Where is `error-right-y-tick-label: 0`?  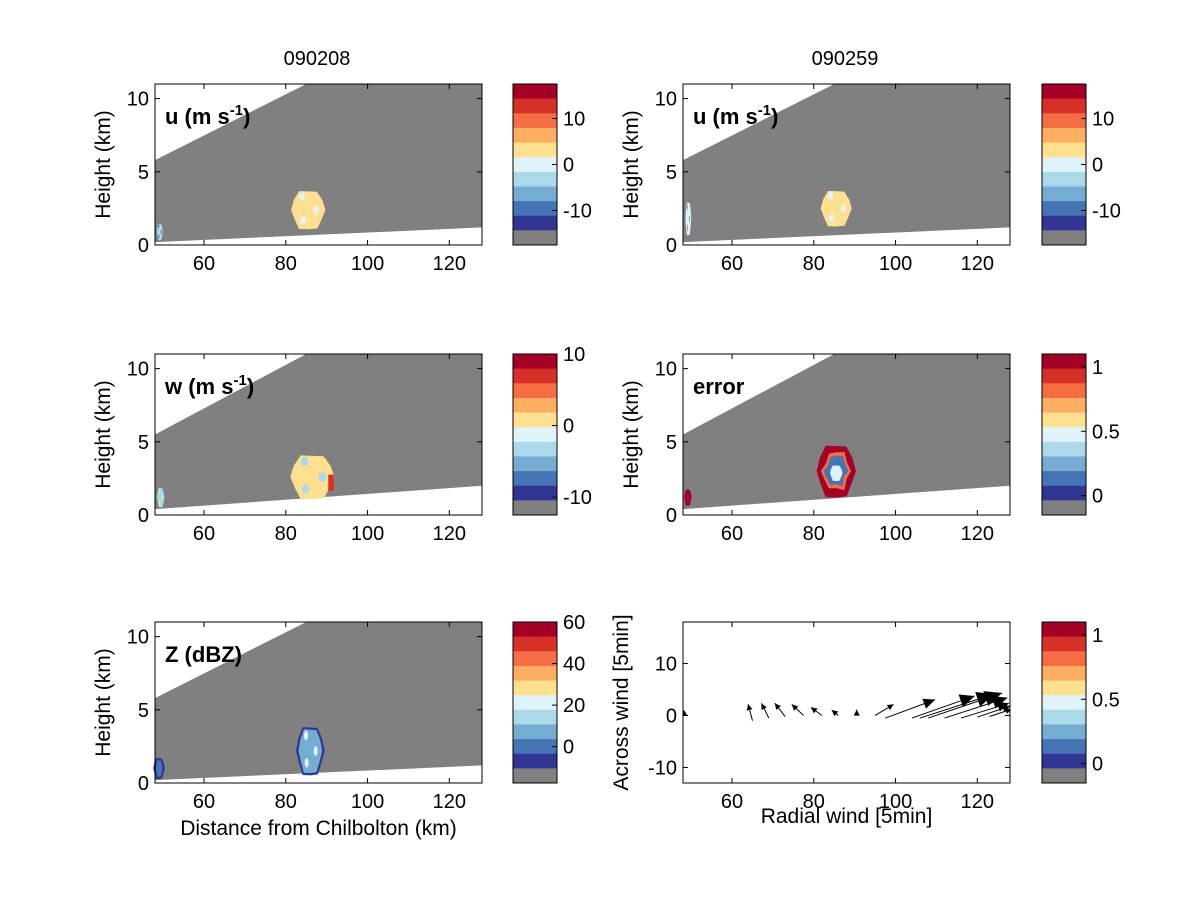
error-right-y-tick-label: 0 is located at coordinates (671, 516).